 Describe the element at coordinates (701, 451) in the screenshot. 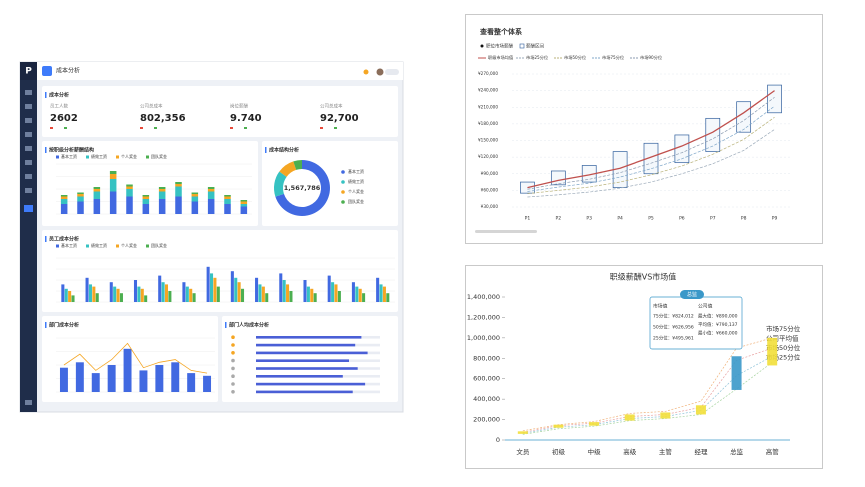

I see `x-tick-label: 经理` at that location.